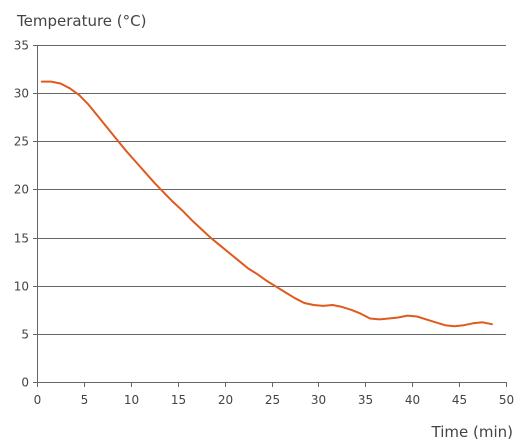  I want to click on y-tick-label-0: 0, so click(25, 383).